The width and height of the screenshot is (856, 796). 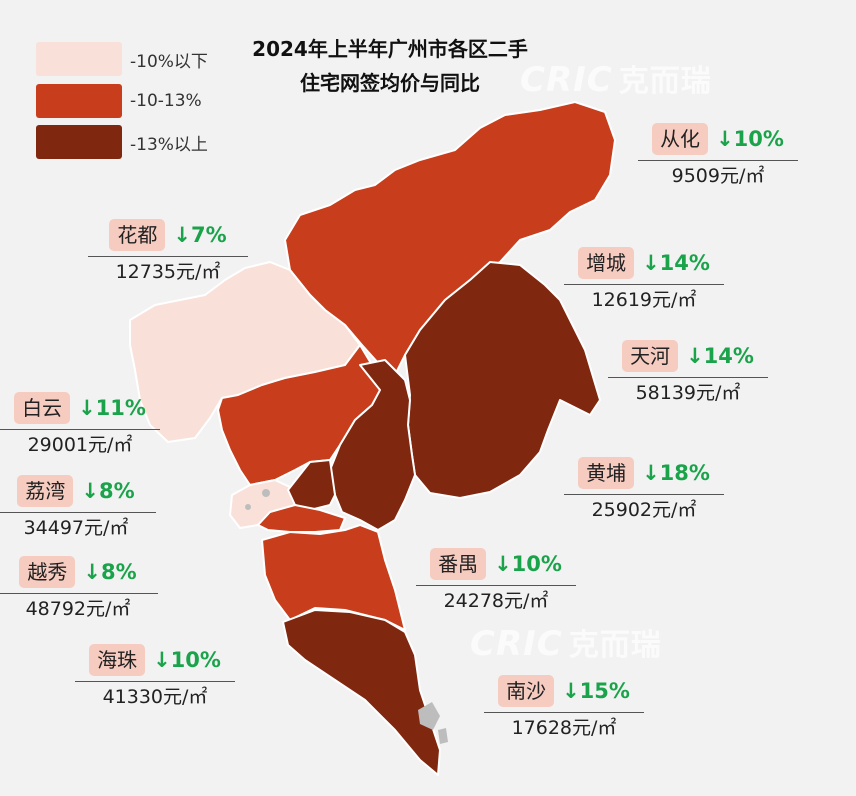 I want to click on label-haizhu: 海珠 ↓10% 41330元/㎡, so click(x=155, y=675).